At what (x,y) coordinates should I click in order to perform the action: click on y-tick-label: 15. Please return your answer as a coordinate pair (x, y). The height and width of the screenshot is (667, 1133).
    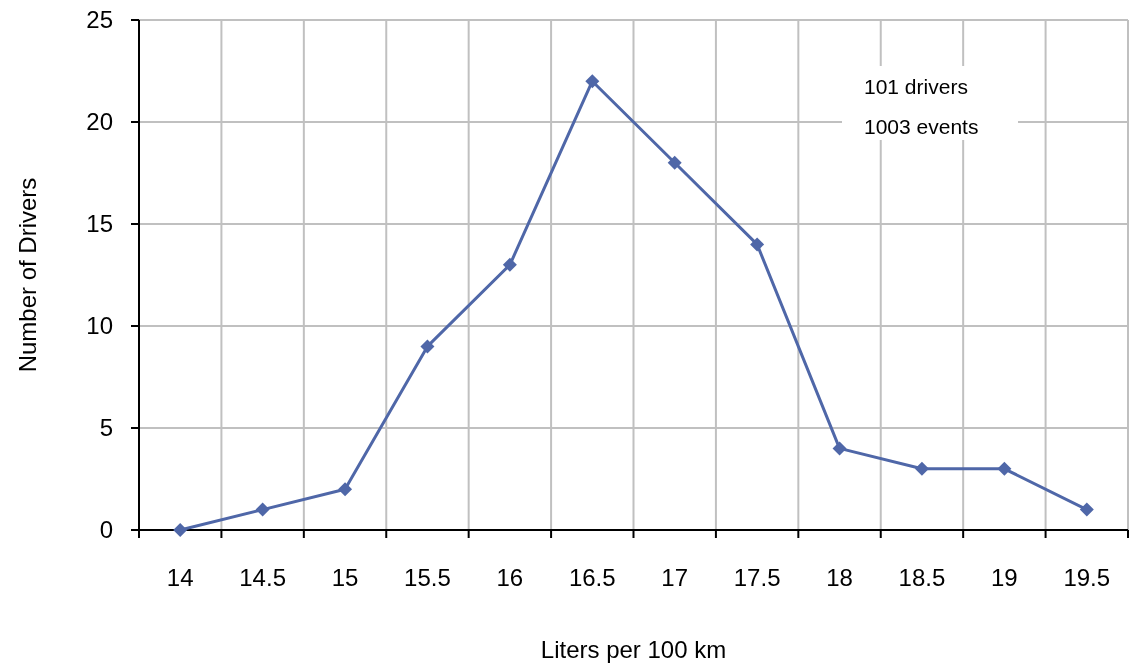
    Looking at the image, I should click on (99, 224).